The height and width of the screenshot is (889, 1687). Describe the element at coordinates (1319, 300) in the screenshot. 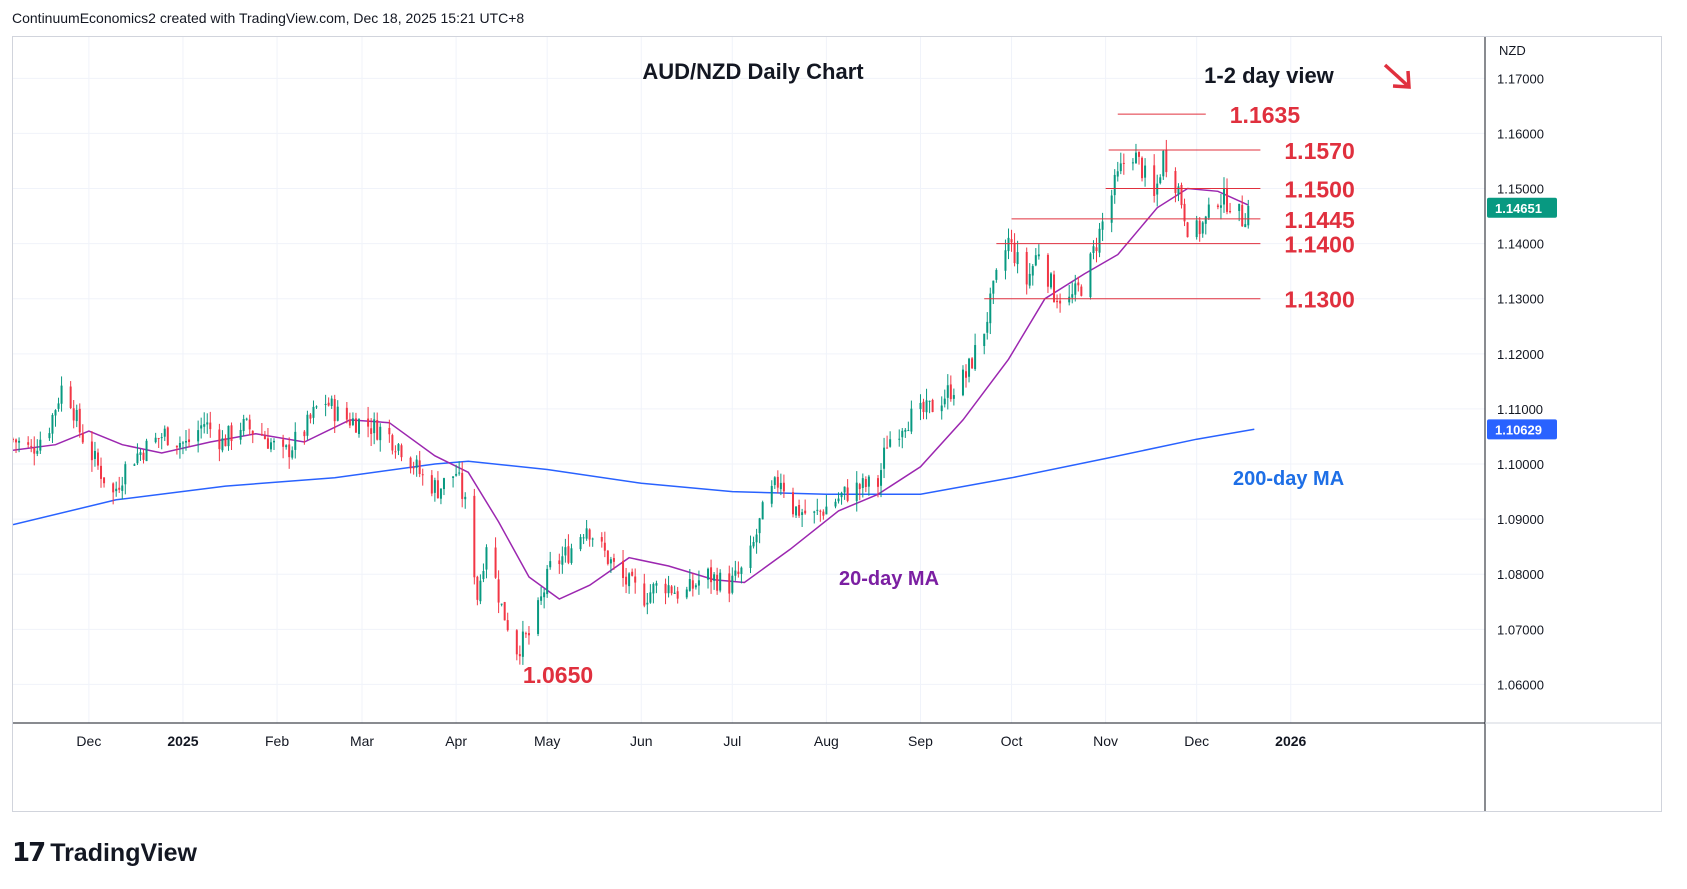

I see `level-label: 1.1300` at that location.